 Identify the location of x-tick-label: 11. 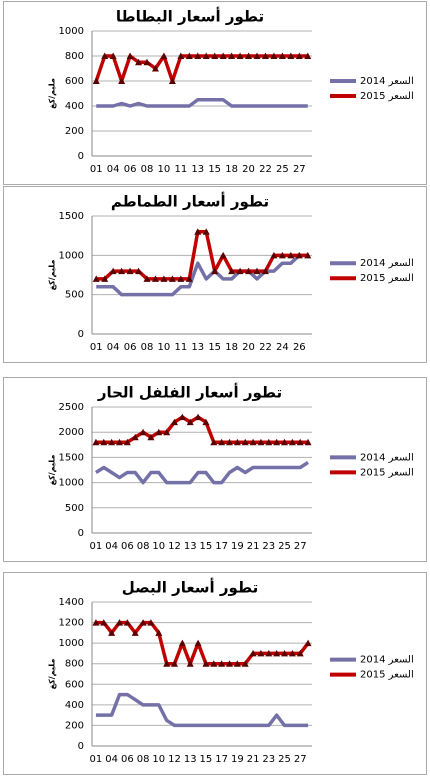
(180, 347).